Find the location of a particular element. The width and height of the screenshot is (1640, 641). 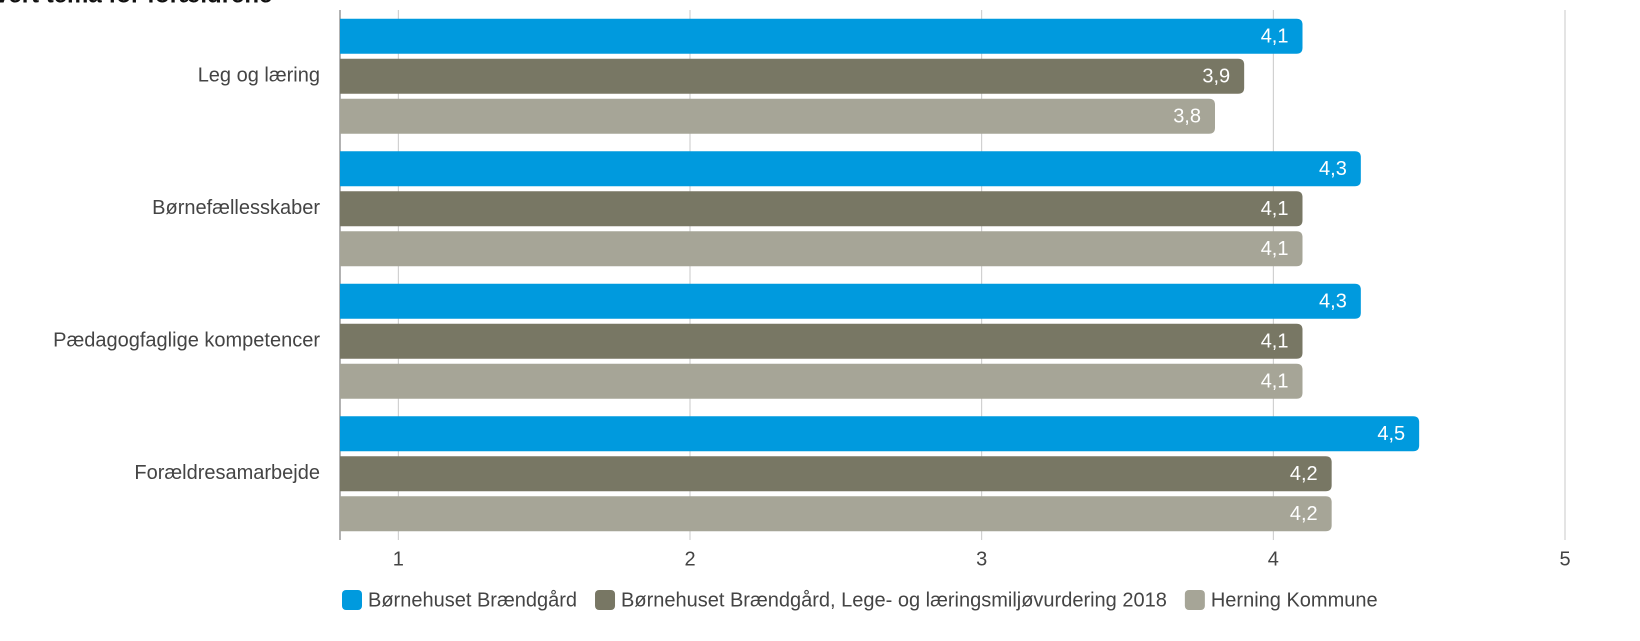

legend-label: Herning Kommune is located at coordinates (1294, 600).